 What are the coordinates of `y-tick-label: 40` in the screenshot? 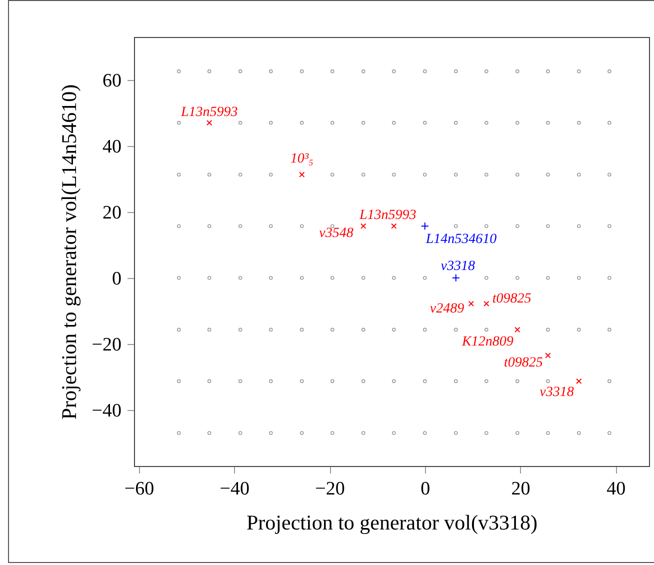 It's located at (112, 147).